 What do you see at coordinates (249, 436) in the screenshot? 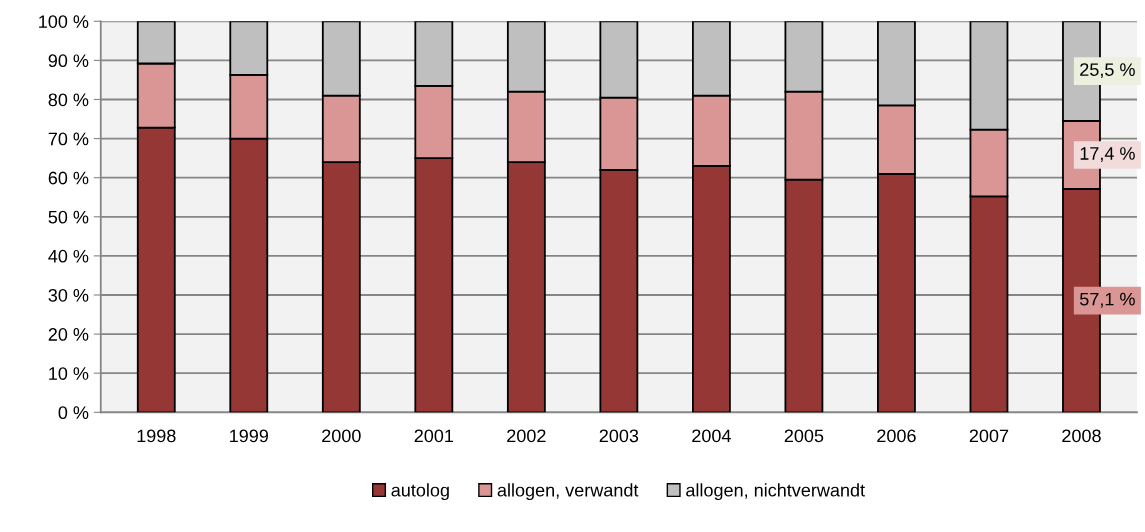
I see `x-tick-label: 1999` at bounding box center [249, 436].